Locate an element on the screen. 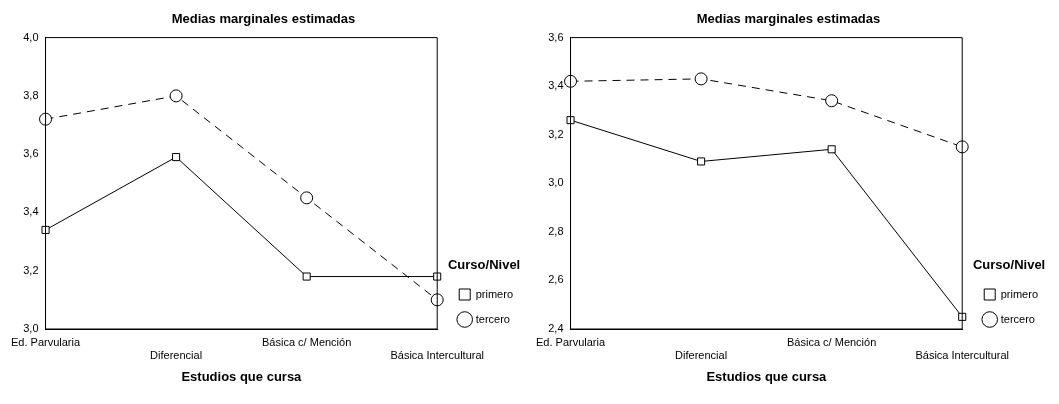 This screenshot has height=404, width=1059. y-tick-label: 3,8 is located at coordinates (31, 94).